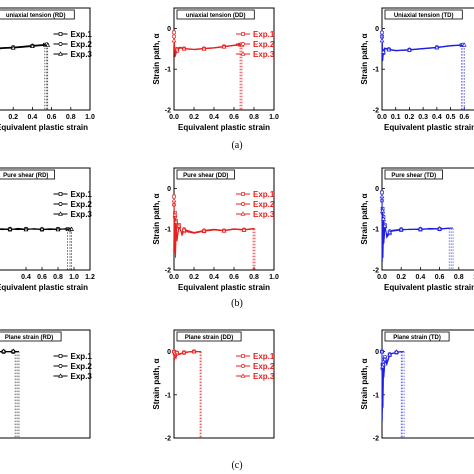 This screenshot has width=474, height=474. I want to click on chart-title: Plane strain (RD), so click(29, 338).